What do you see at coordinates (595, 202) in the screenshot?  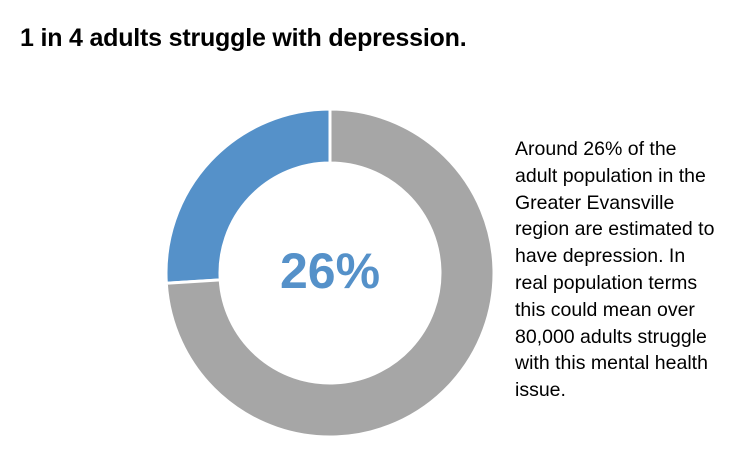 I see `description-line: Greater Evansville` at bounding box center [595, 202].